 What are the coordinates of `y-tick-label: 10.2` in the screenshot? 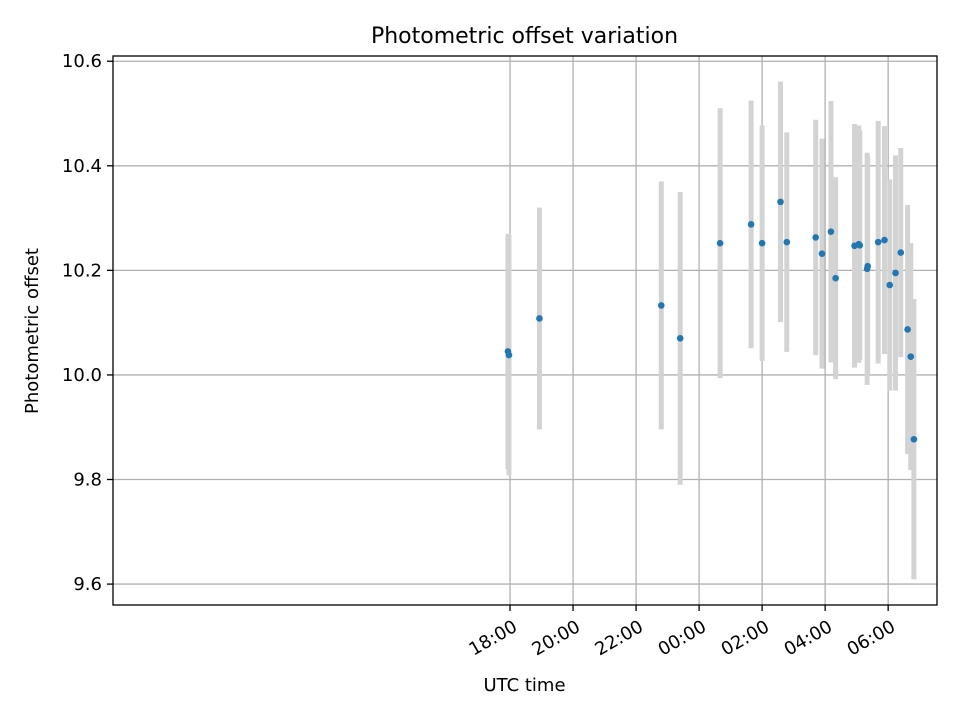 It's located at (82, 270).